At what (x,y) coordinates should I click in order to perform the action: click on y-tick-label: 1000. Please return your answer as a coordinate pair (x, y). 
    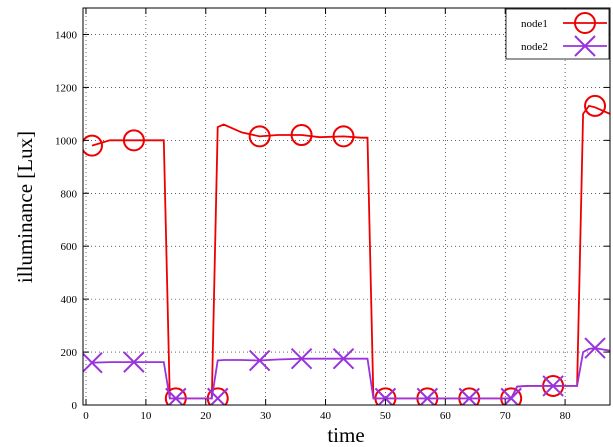
    Looking at the image, I should click on (66, 141).